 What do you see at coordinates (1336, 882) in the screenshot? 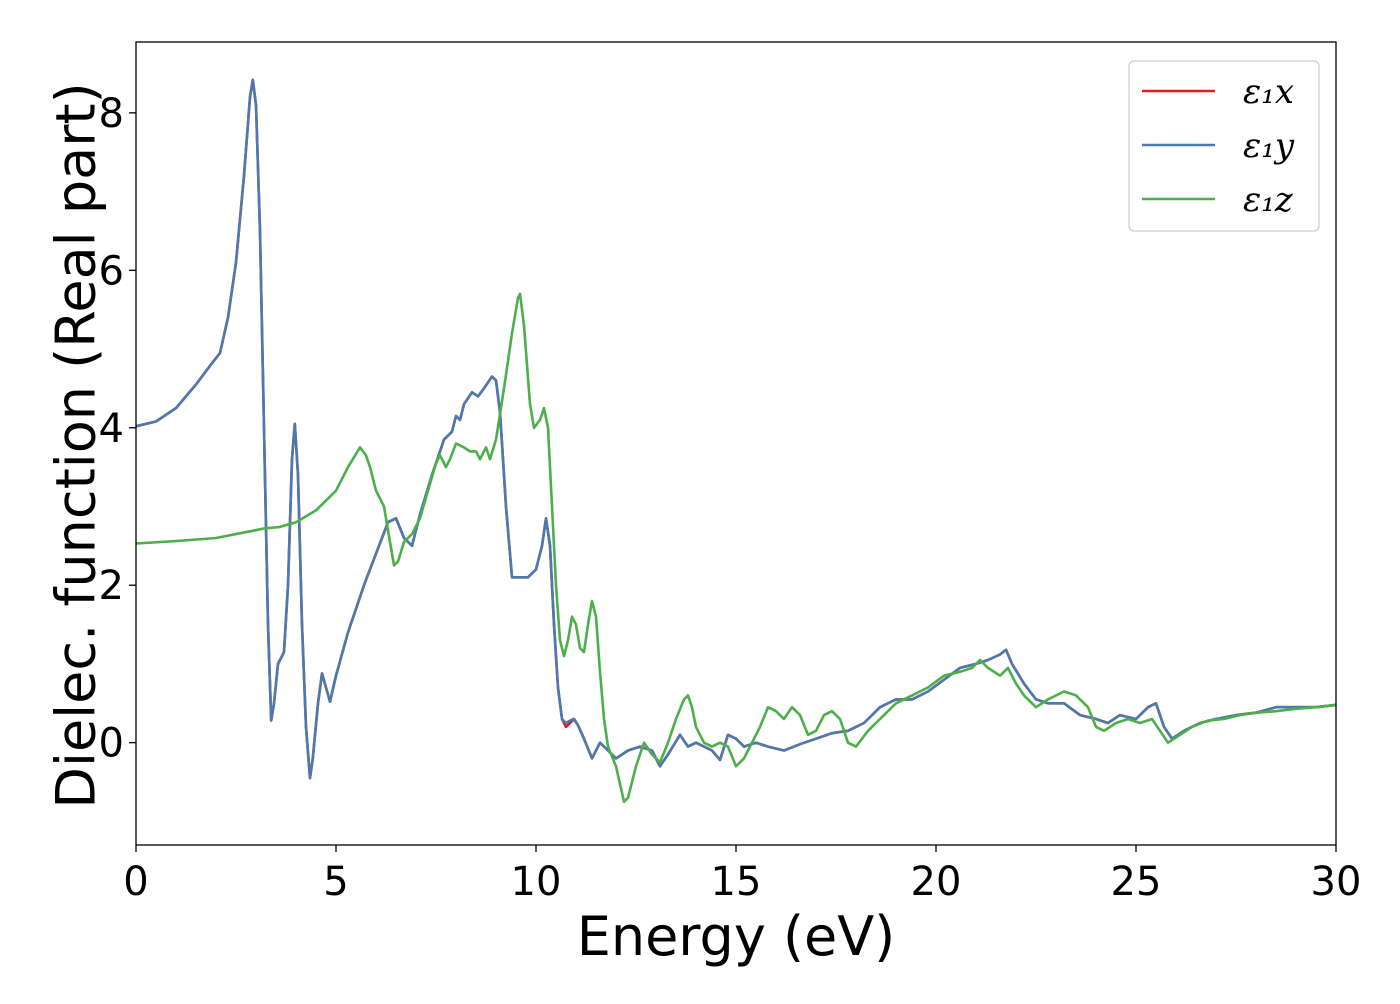
I see `x-tick-label: 30` at bounding box center [1336, 882].